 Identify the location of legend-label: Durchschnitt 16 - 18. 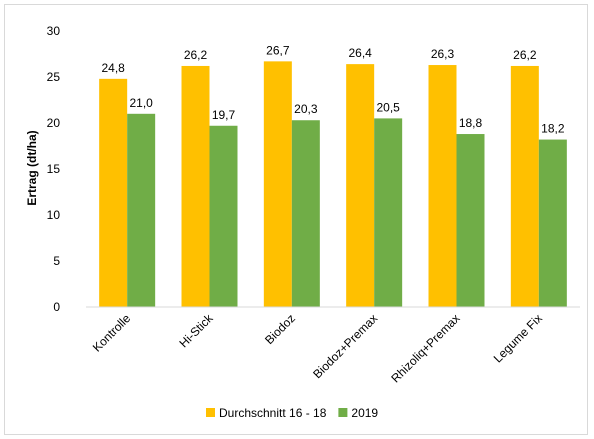
(273, 413).